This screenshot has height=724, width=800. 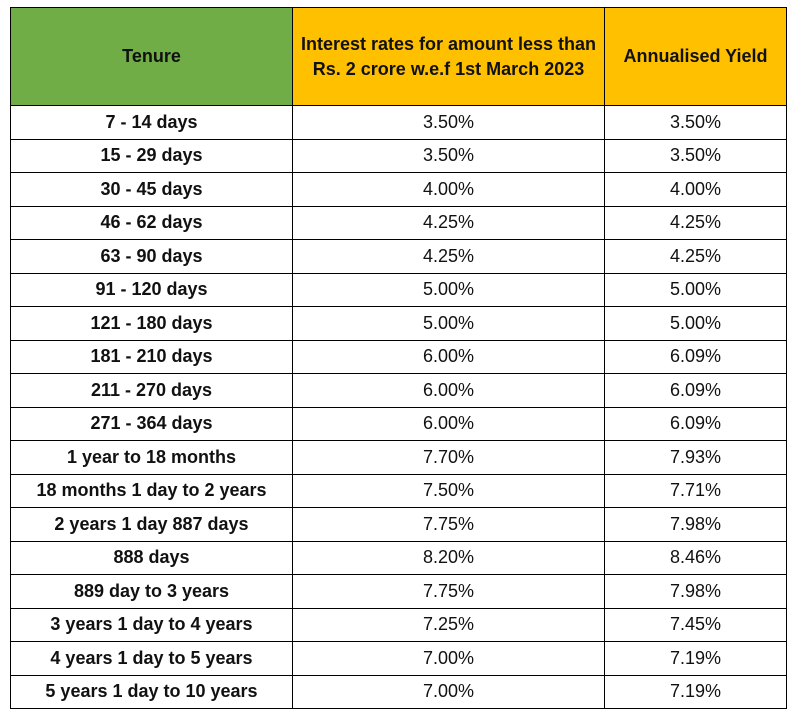 I want to click on tenure-cell: 888 days, so click(x=151, y=557).